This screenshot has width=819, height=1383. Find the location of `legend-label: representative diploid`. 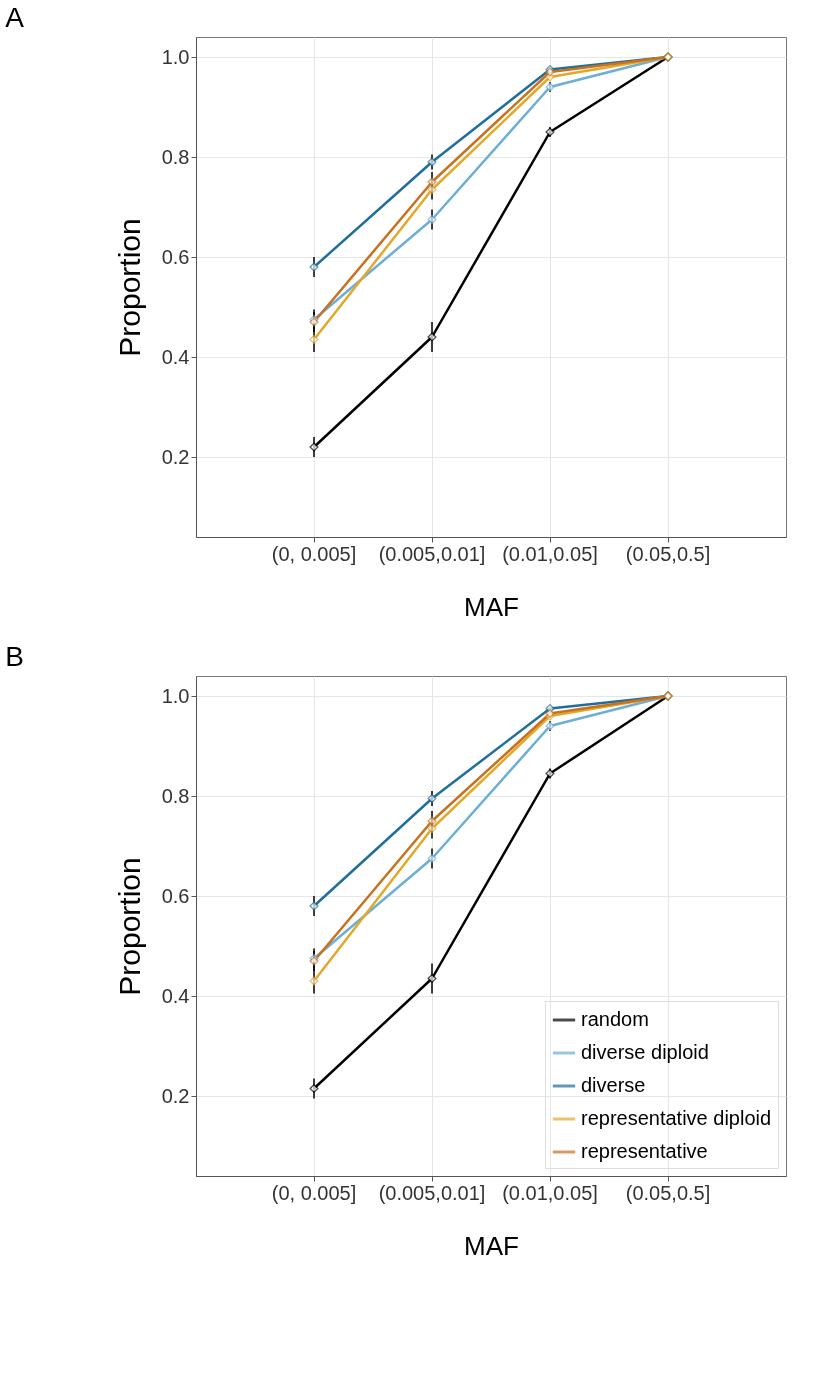

legend-label: representative diploid is located at coordinates (676, 1118).